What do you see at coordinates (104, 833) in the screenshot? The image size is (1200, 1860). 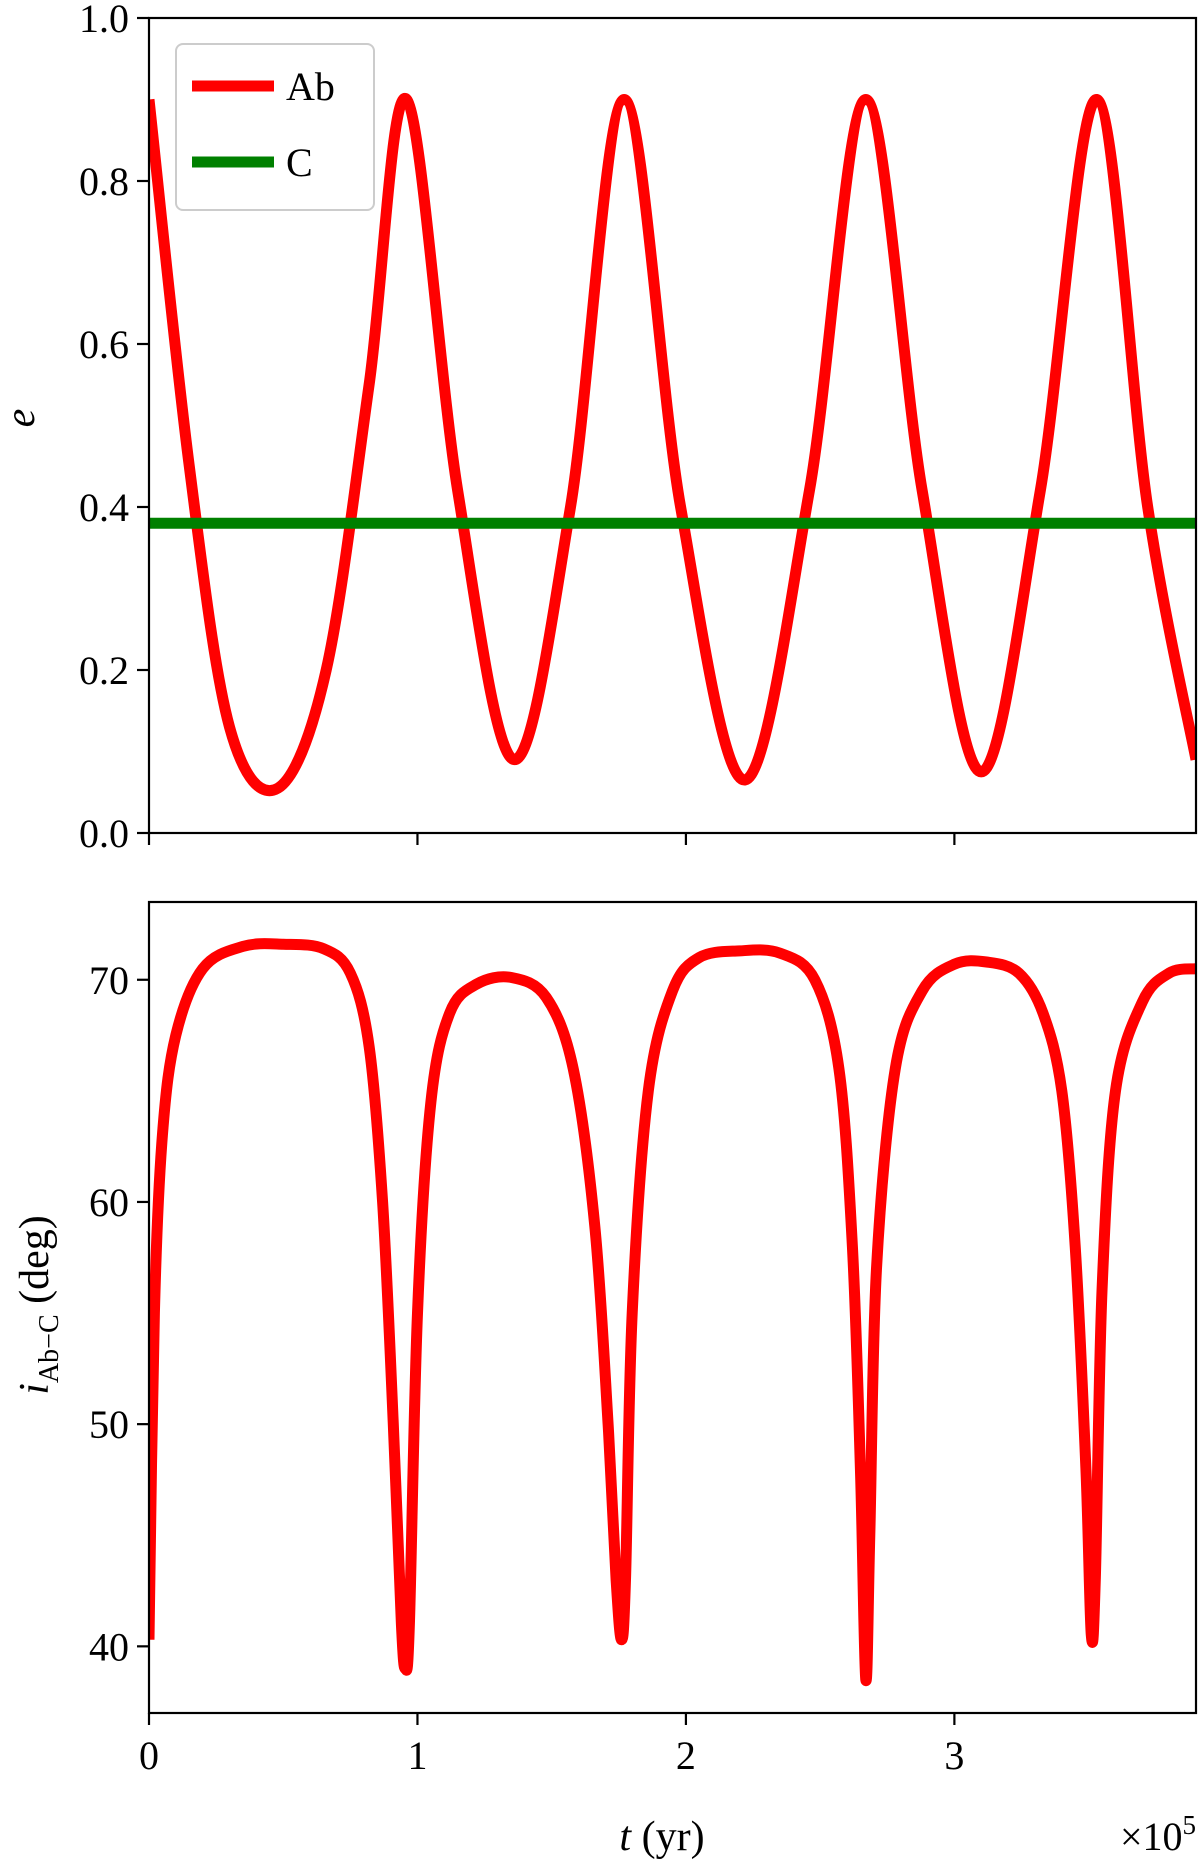 I see `eccentricity-y-tick-label: 0.0` at bounding box center [104, 833].